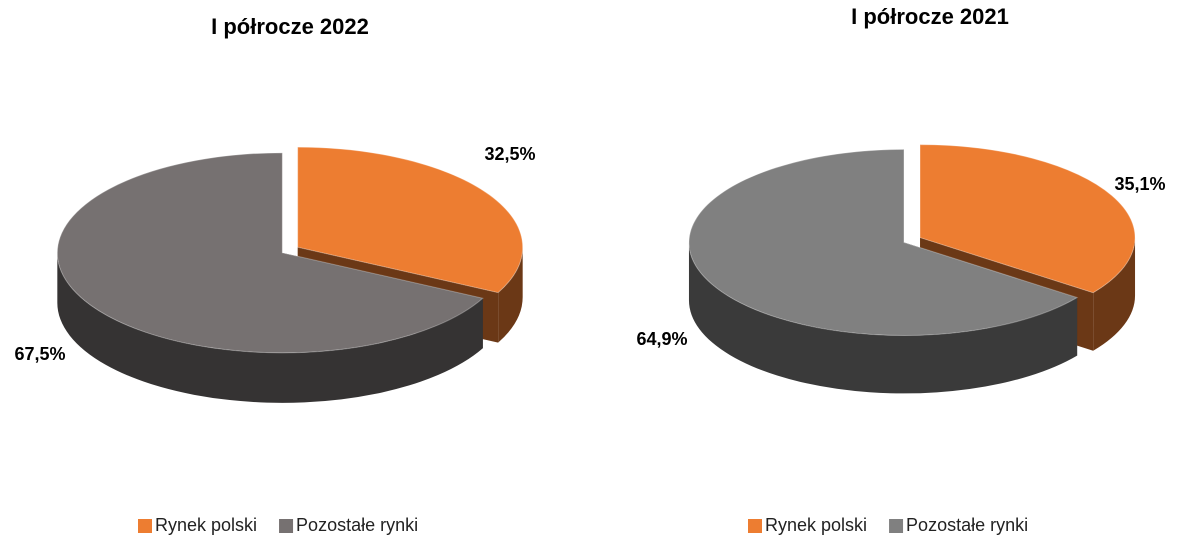 The height and width of the screenshot is (541, 1177). I want to click on value-label: 35,1%, so click(1139, 184).